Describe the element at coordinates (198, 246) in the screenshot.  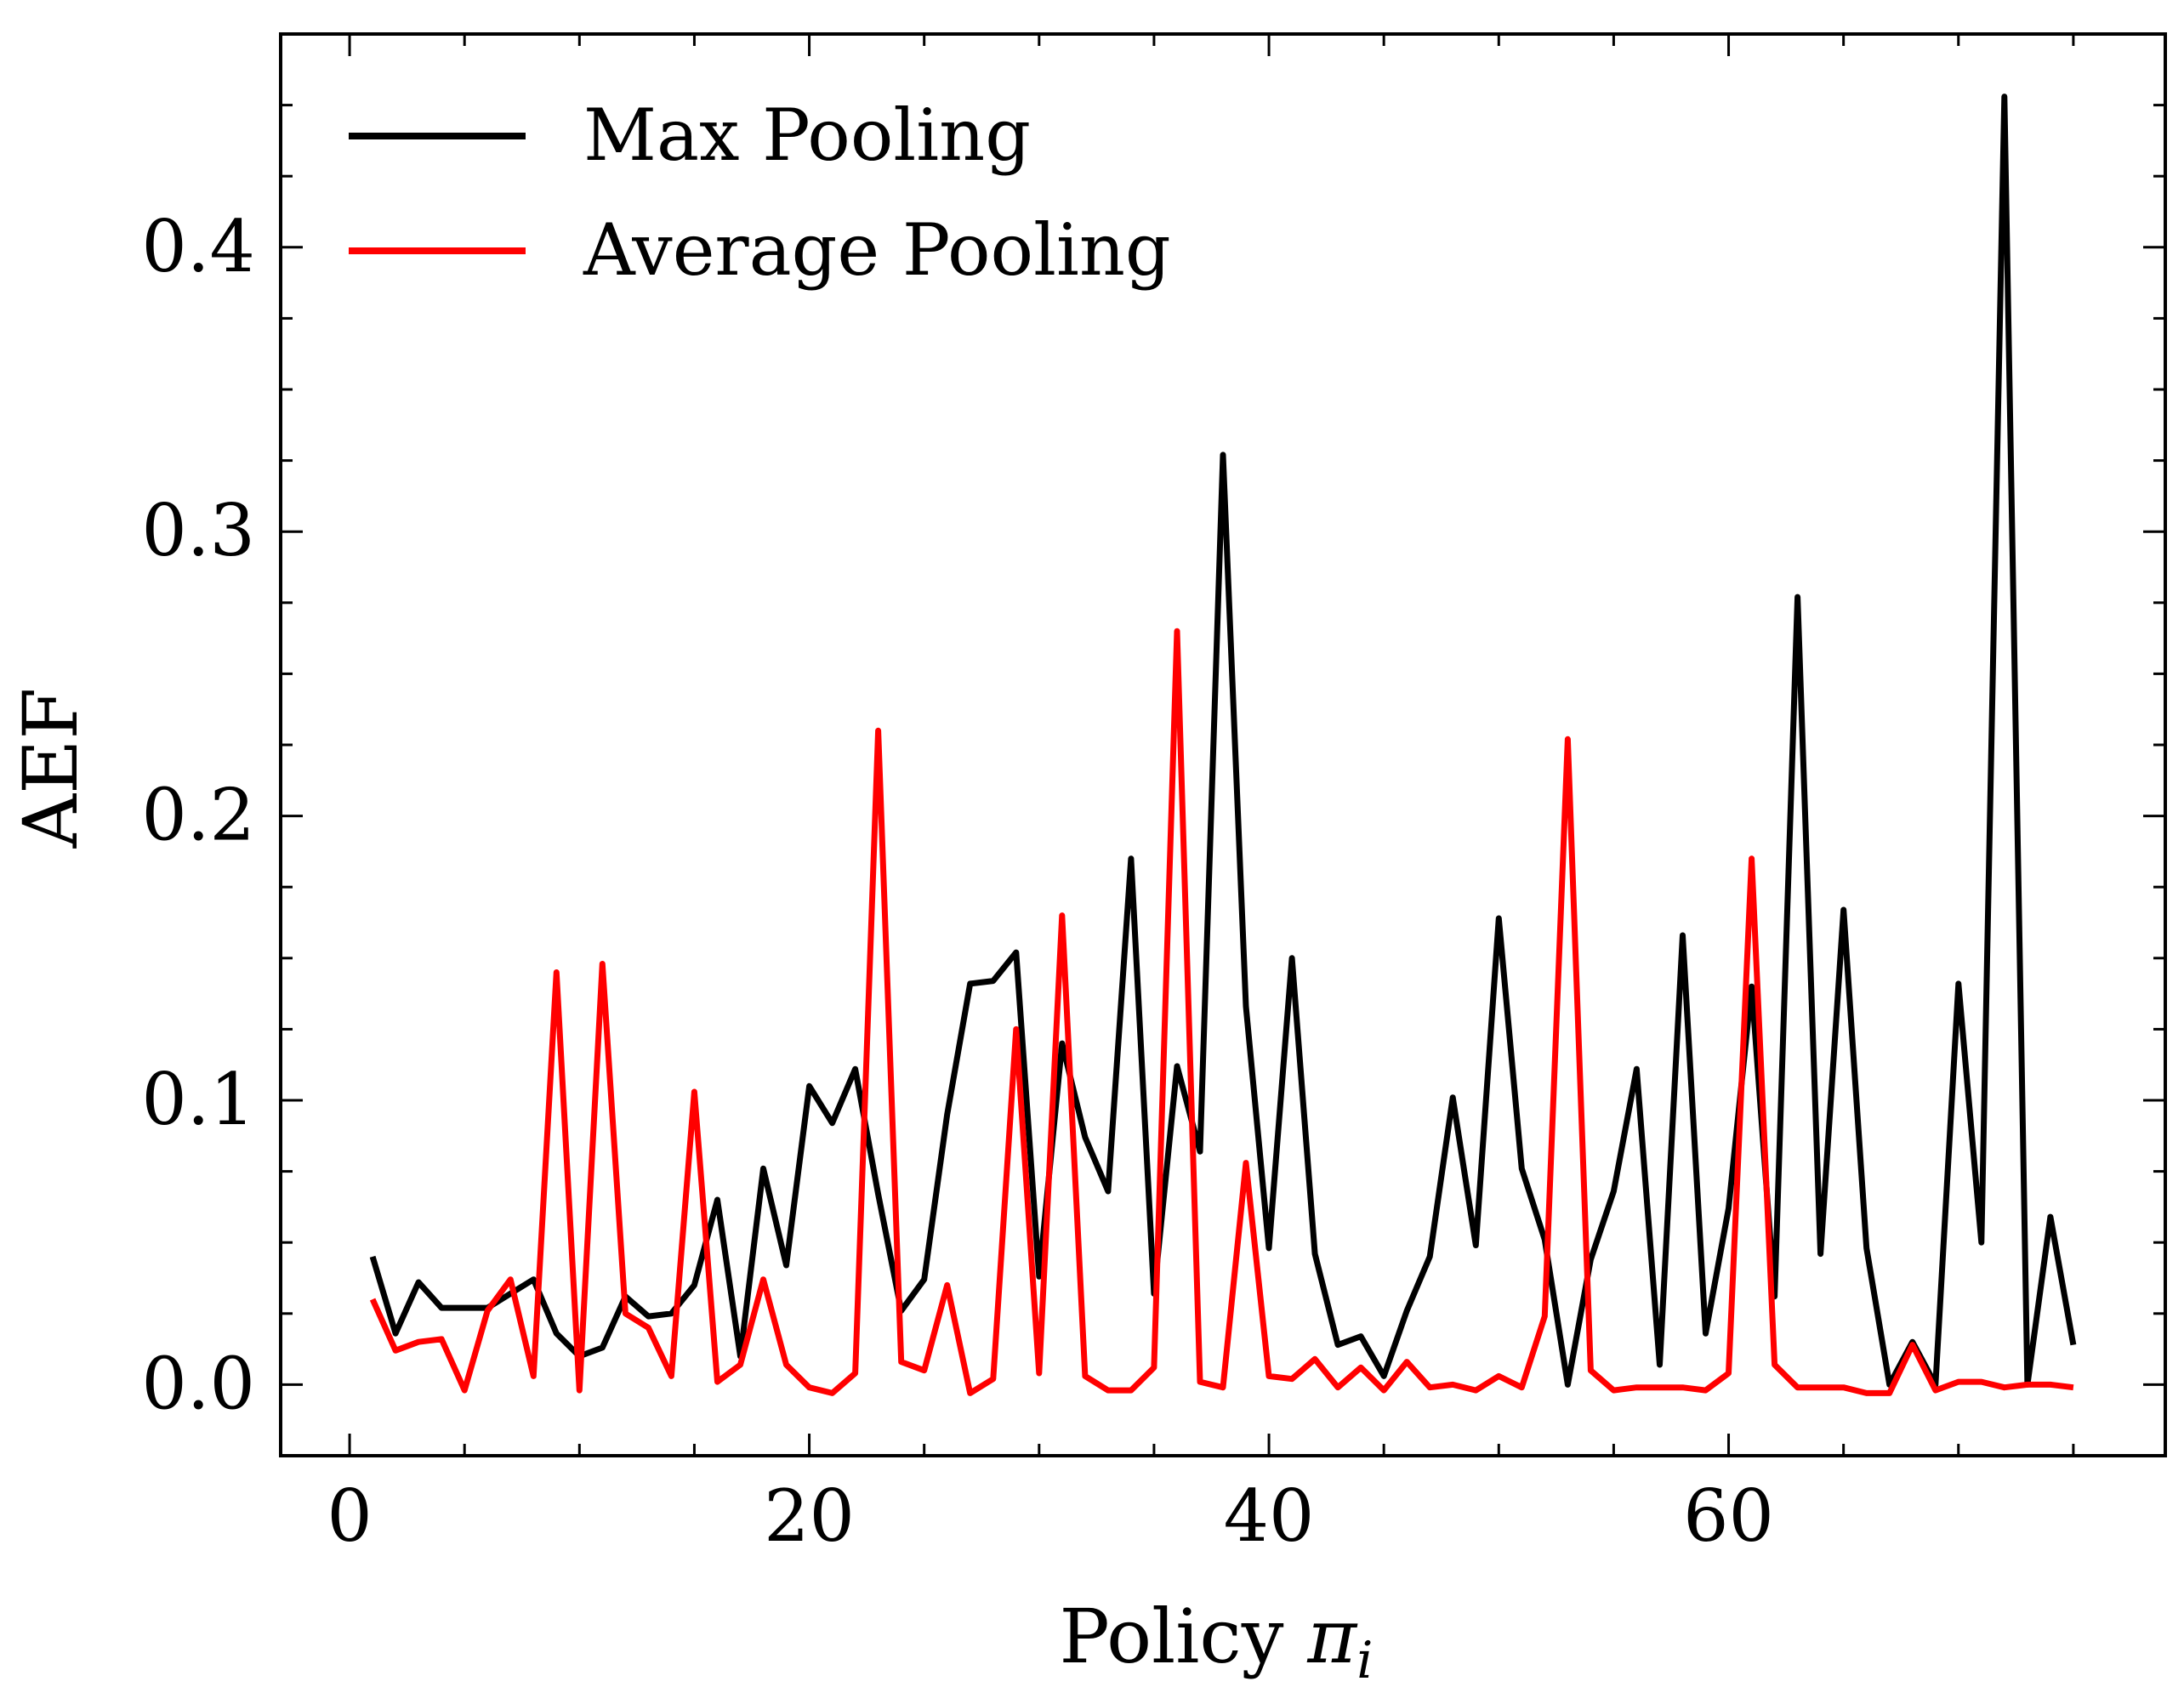
I see `y-tick-label: 0.4` at that location.